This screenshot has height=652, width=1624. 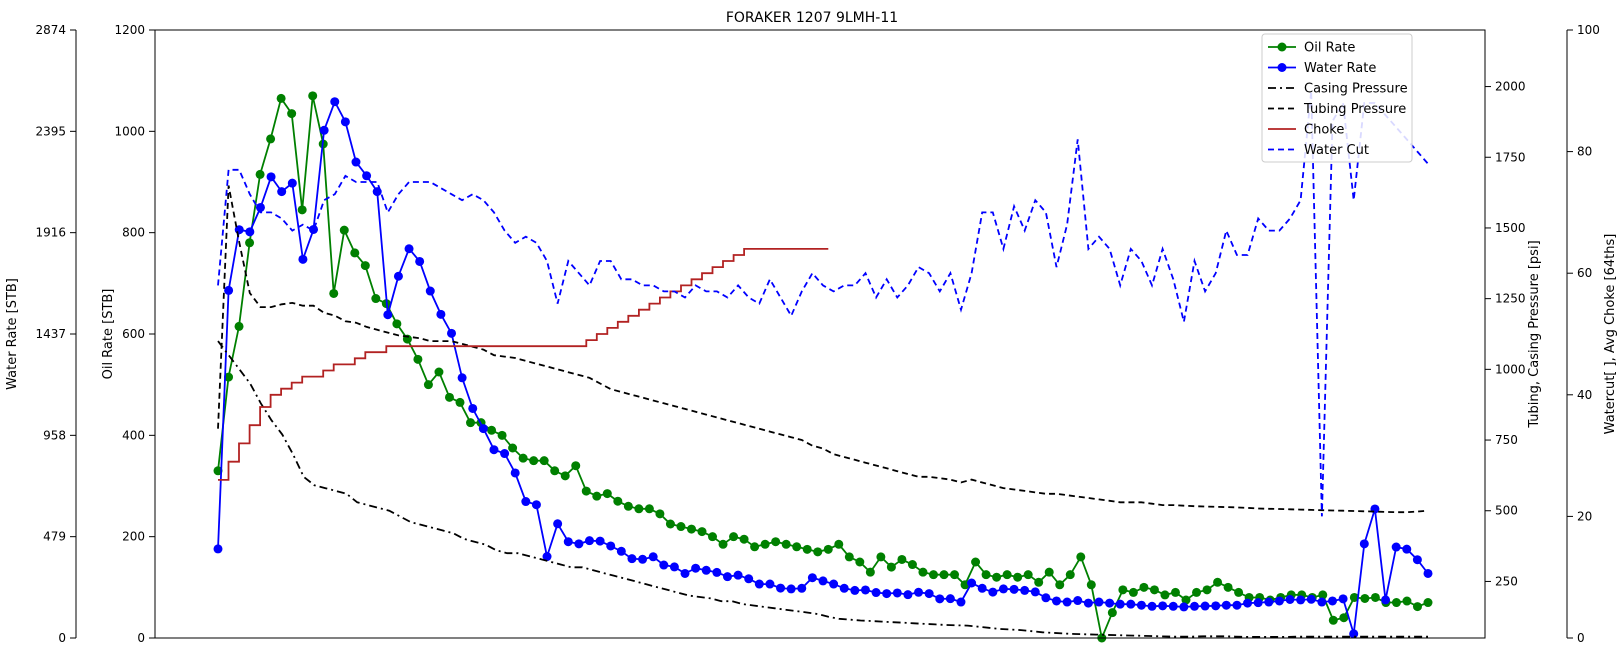 What do you see at coordinates (133, 435) in the screenshot?
I see `tick-label-oil: 400` at bounding box center [133, 435].